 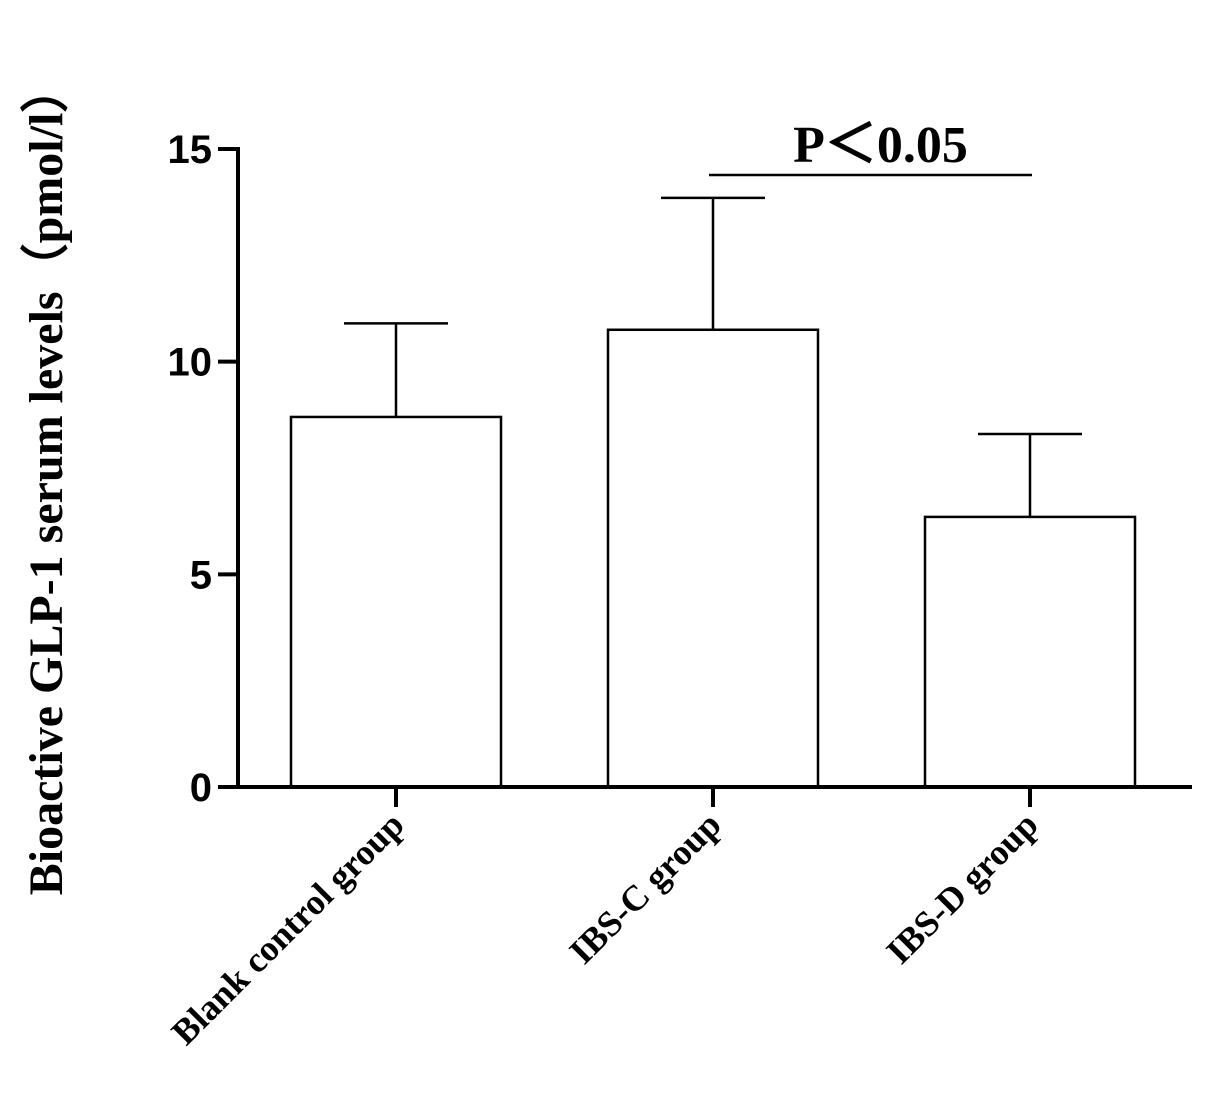 I want to click on x-tick-label: Blank control group, so click(x=288, y=928).